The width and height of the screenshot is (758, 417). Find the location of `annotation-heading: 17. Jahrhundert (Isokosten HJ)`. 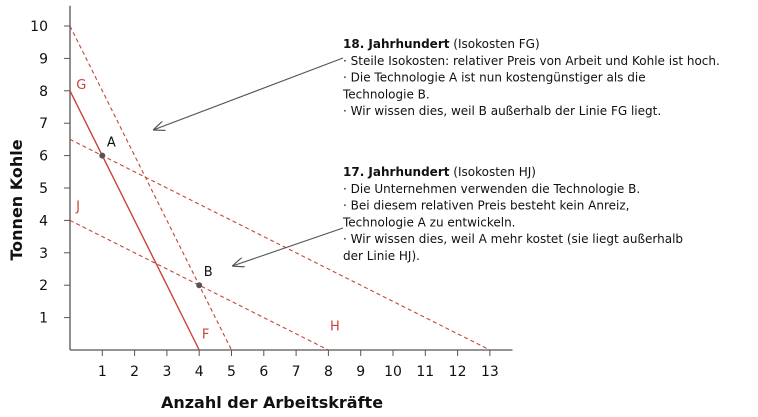

annotation-heading: 17. Jahrhundert (Isokosten HJ) is located at coordinates (439, 172).